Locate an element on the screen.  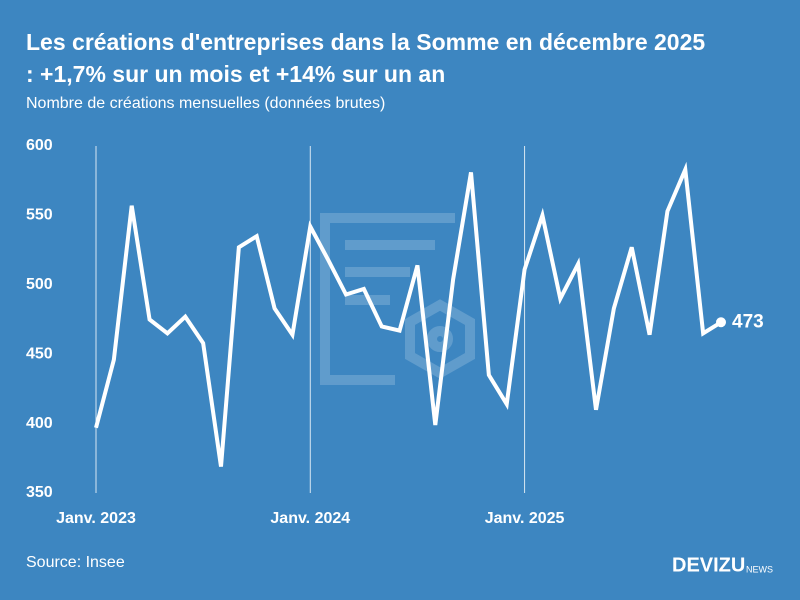
data-label: 473 is located at coordinates (748, 321).